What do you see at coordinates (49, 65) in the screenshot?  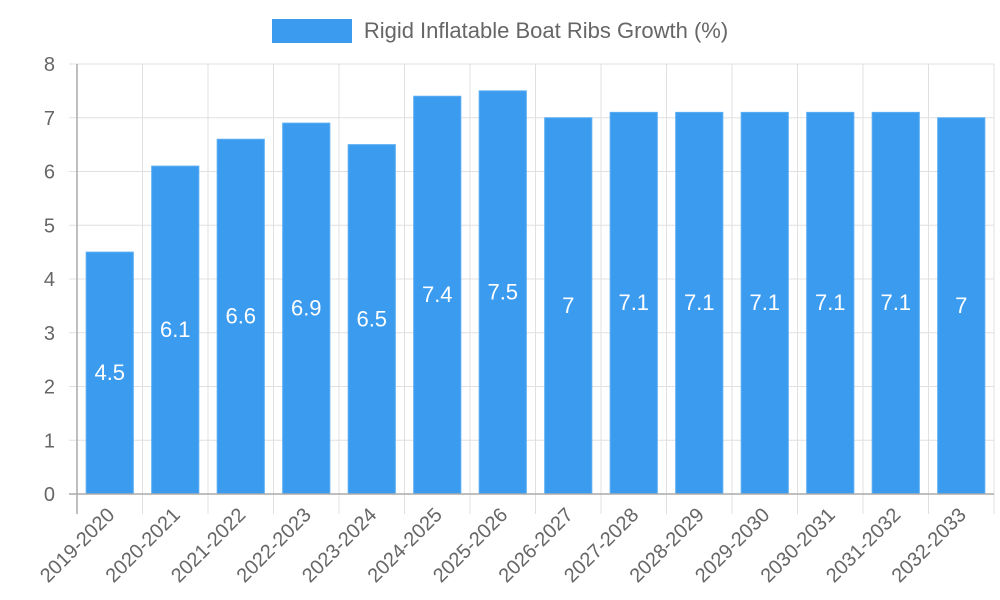 I see `y-tick-label: 8` at bounding box center [49, 65].